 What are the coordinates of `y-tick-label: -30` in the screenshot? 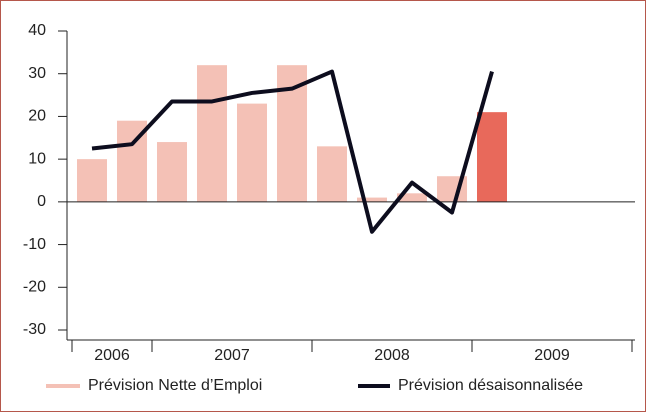 It's located at (34, 329).